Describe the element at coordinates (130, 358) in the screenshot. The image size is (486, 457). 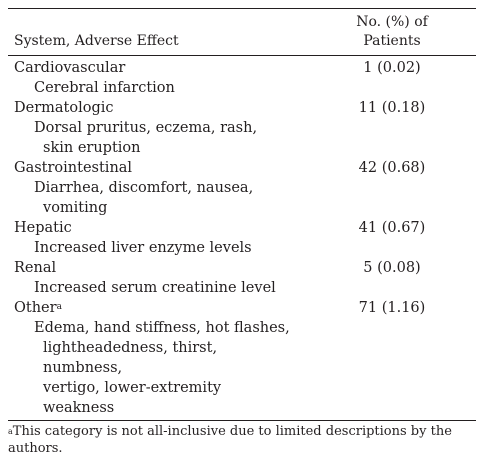
I see `effect-line: lightheadedness, thirst, numbness,` at that location.